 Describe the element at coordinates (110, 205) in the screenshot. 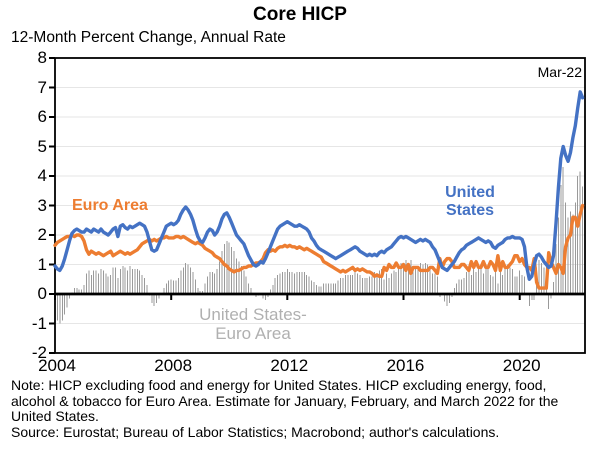

I see `euro-area-series-label: Euro Area` at that location.